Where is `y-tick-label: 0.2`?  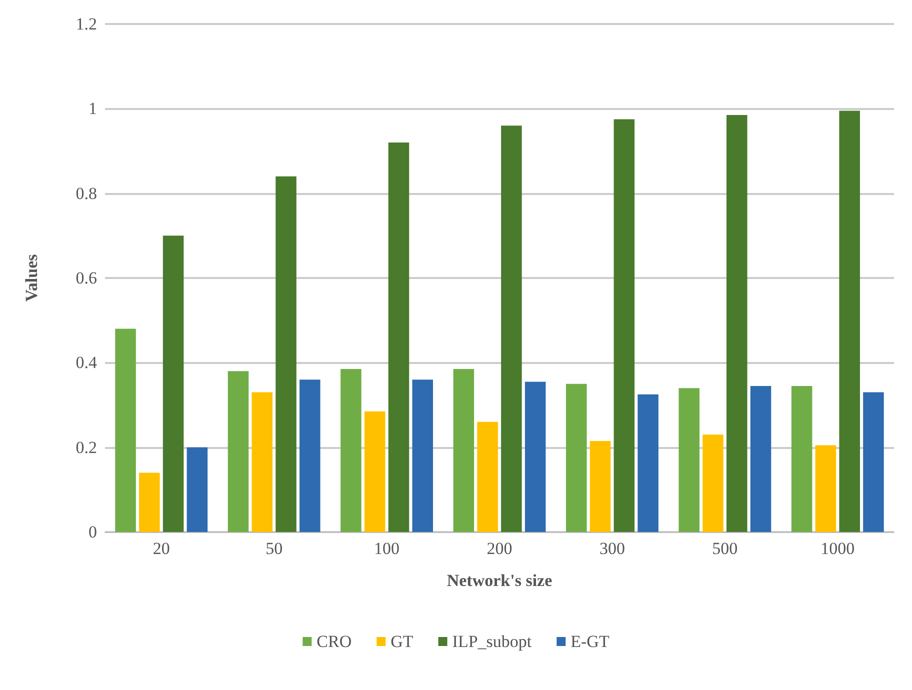
y-tick-label: 0.2 is located at coordinates (86, 447).